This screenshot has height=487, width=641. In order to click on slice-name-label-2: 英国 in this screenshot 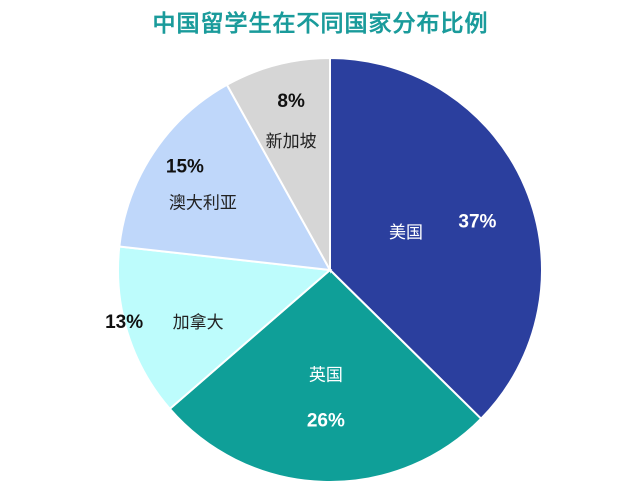, I will do `click(326, 375)`.